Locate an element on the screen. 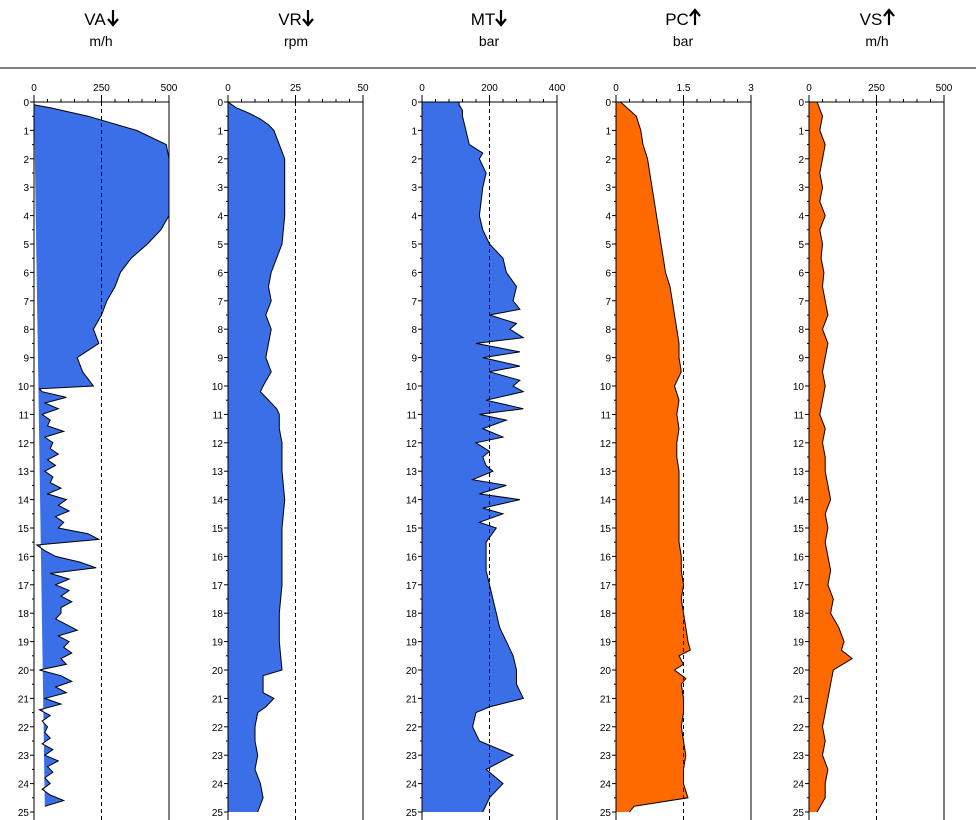 The image size is (976, 820). panel-unit: rpm is located at coordinates (296, 41).